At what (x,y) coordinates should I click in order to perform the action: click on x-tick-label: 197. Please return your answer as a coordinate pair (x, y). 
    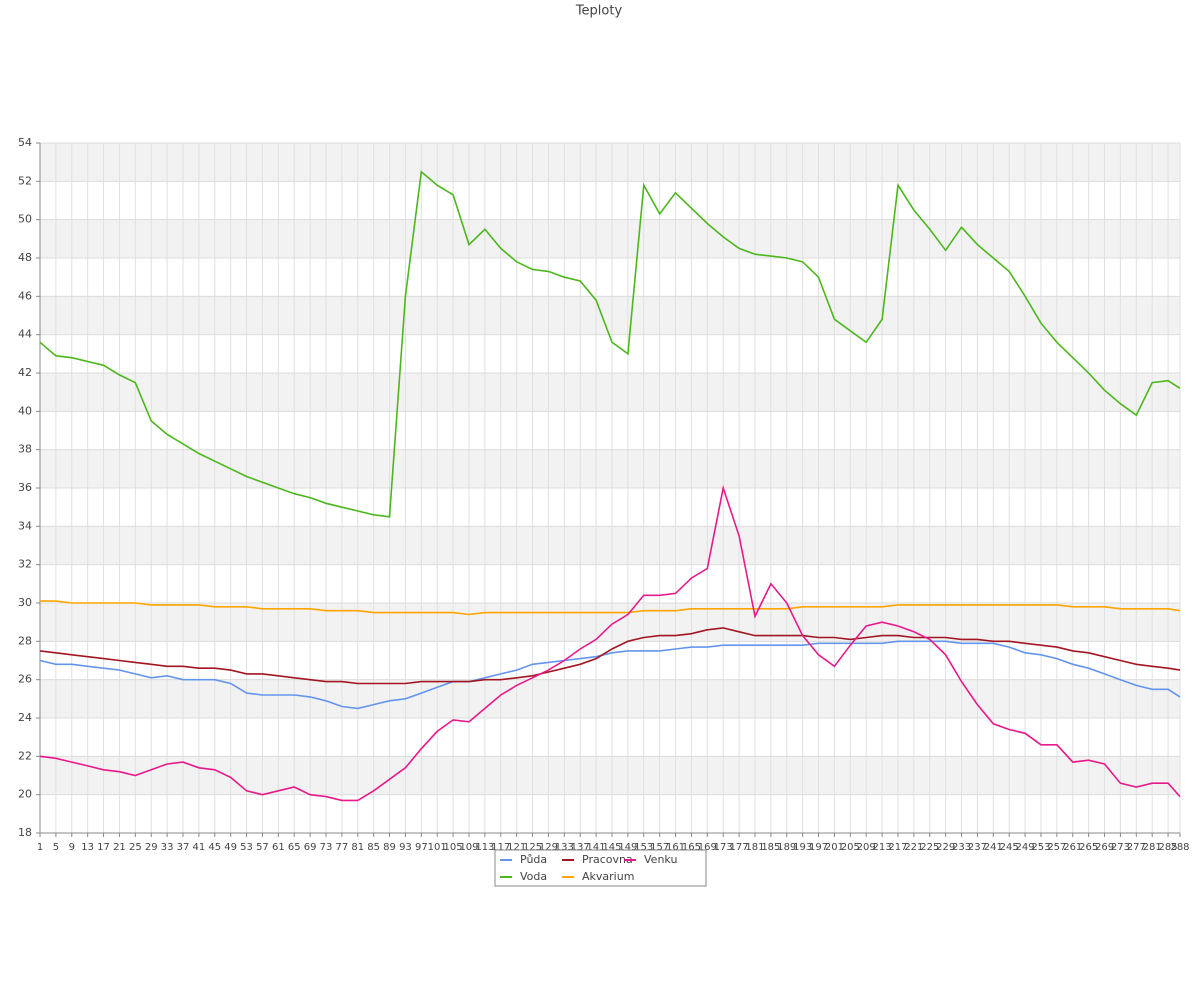
    Looking at the image, I should click on (818, 847).